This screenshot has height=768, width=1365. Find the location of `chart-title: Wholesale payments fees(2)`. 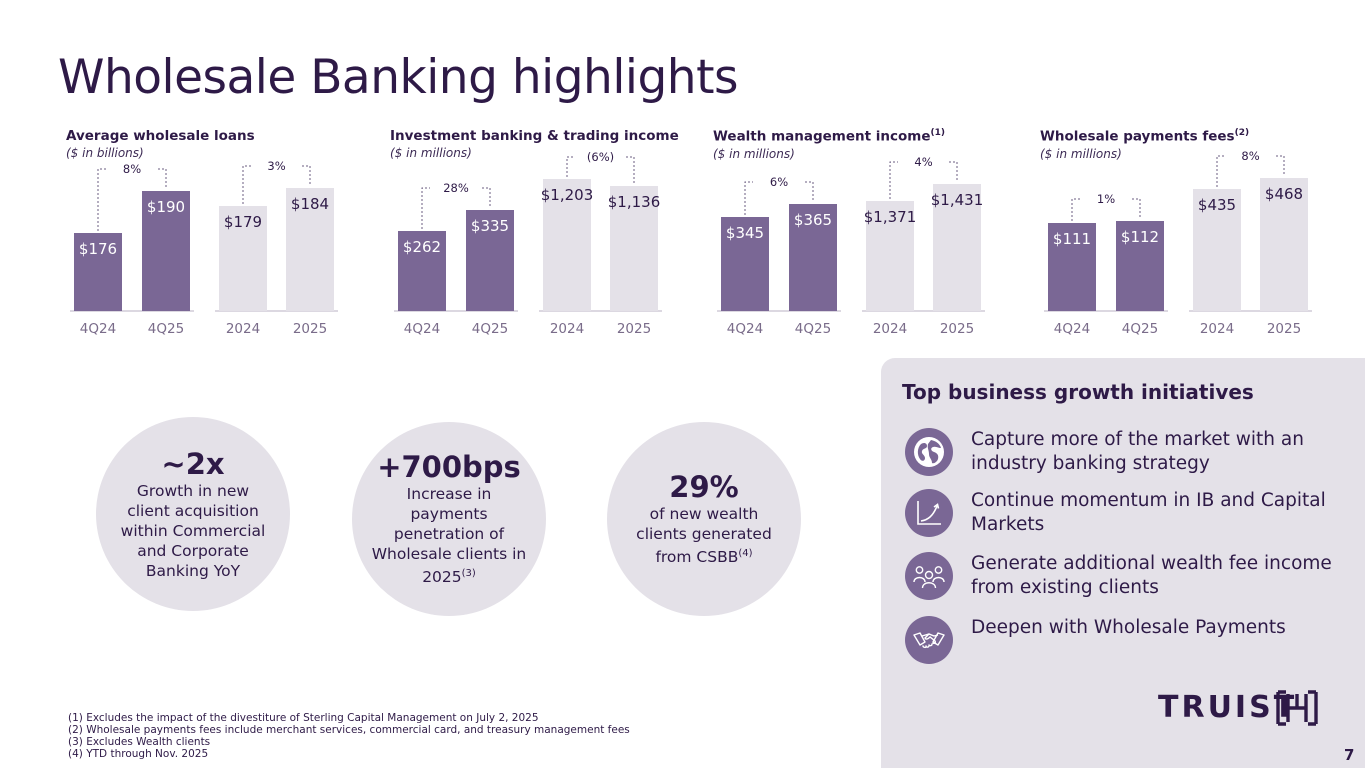

chart-title: Wholesale payments fees(2) is located at coordinates (1145, 136).